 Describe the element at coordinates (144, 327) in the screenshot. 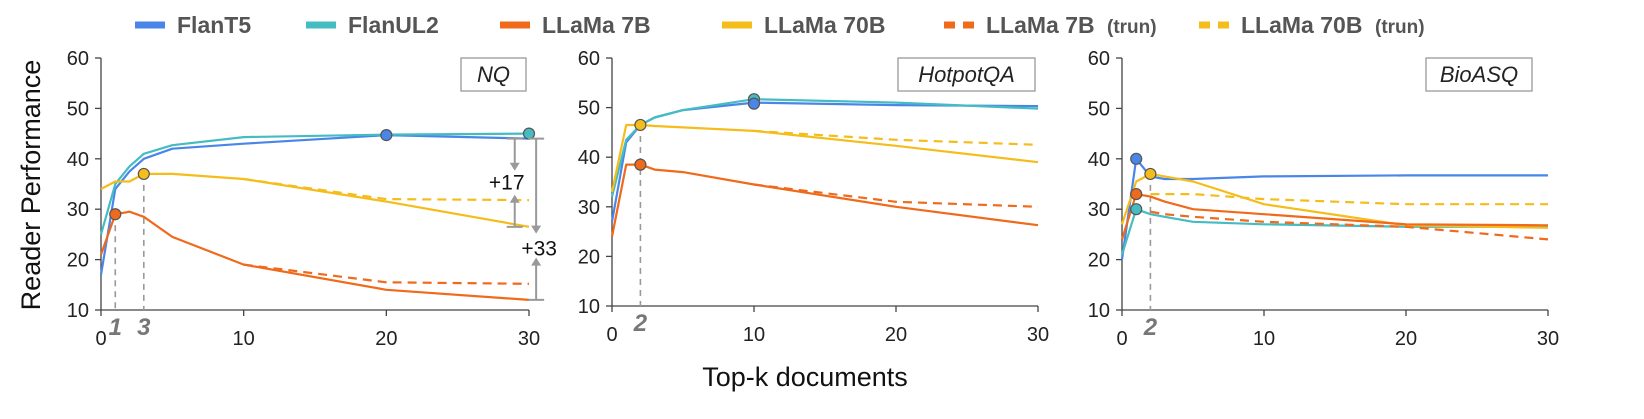

I see `k-label: 3` at that location.